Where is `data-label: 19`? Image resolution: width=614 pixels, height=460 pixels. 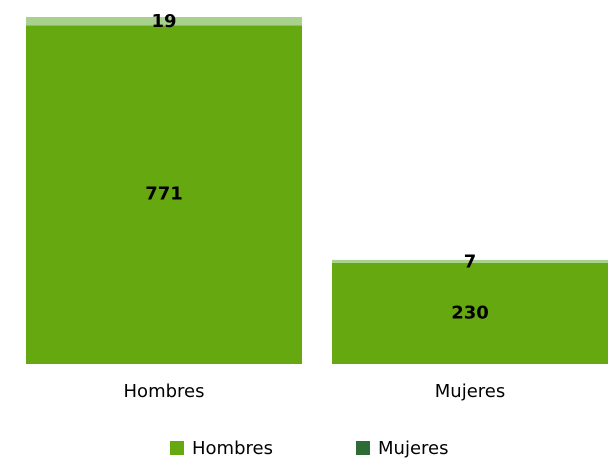
data-label: 19 is located at coordinates (163, 21).